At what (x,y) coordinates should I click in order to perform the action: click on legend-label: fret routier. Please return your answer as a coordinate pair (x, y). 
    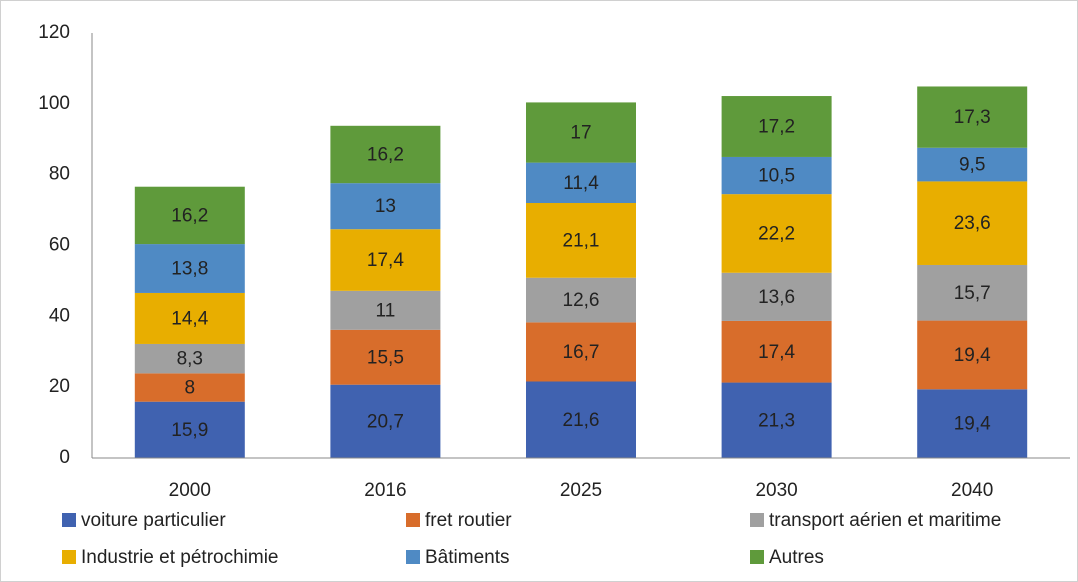
    Looking at the image, I should click on (468, 520).